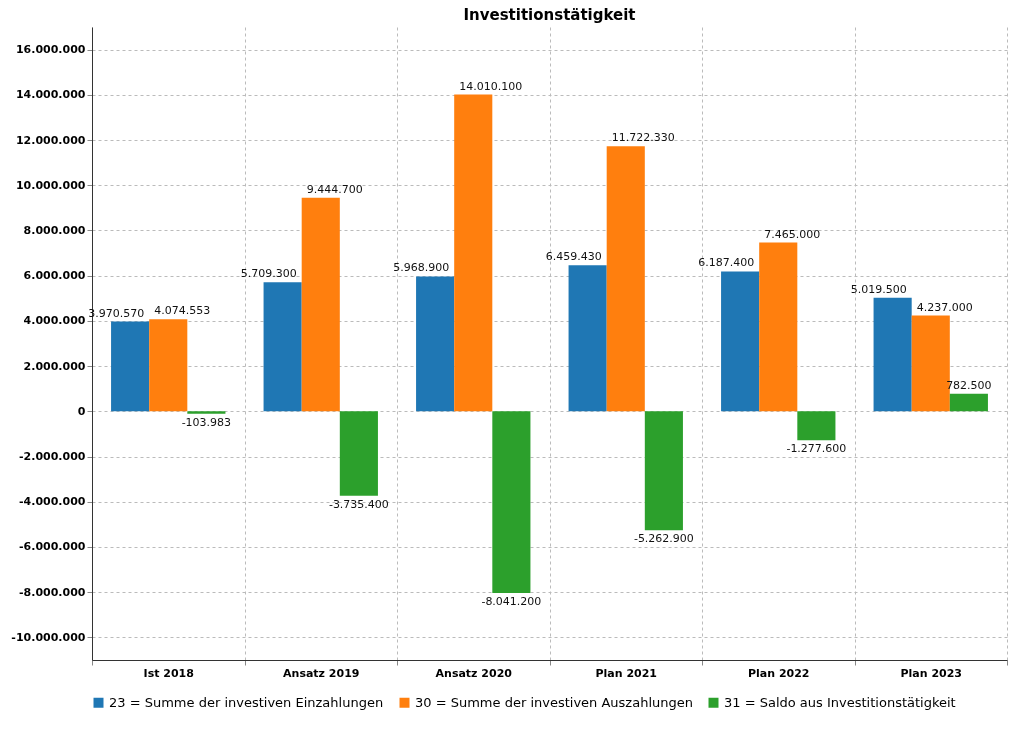  What do you see at coordinates (554, 702) in the screenshot?
I see `legend-label: 30 = Summe der investiven Auszahlungen` at bounding box center [554, 702].